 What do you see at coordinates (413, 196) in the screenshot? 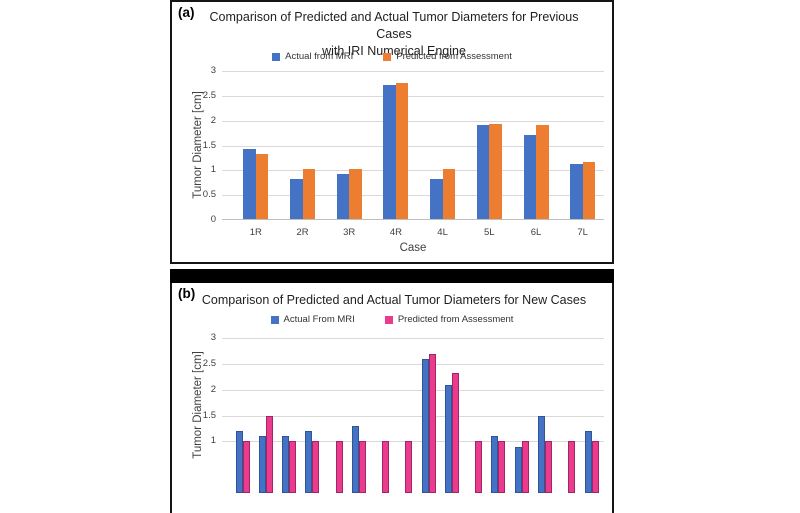
I see `gridline-y0.5` at bounding box center [413, 196].